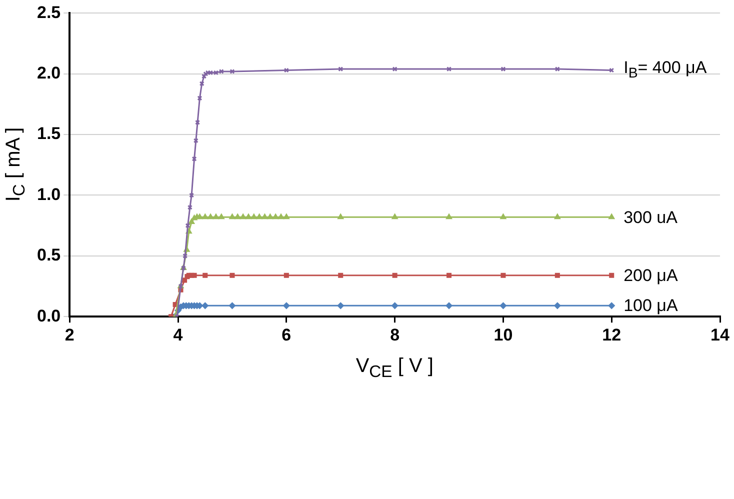 Image resolution: width=734 pixels, height=499 pixels. I want to click on y-tick-label: 0.0, so click(48, 316).